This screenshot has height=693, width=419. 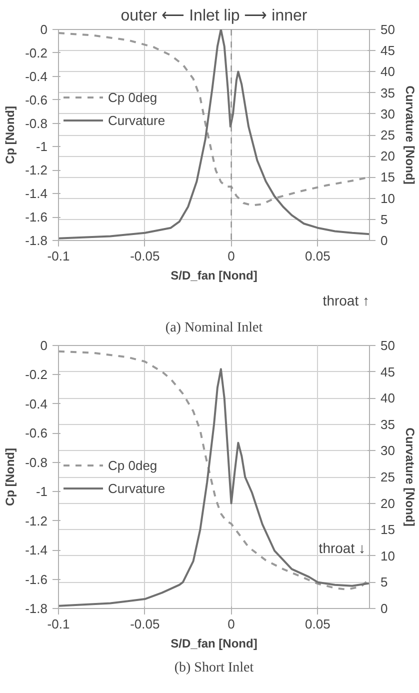 I want to click on text: throat ↑, so click(x=346, y=300).